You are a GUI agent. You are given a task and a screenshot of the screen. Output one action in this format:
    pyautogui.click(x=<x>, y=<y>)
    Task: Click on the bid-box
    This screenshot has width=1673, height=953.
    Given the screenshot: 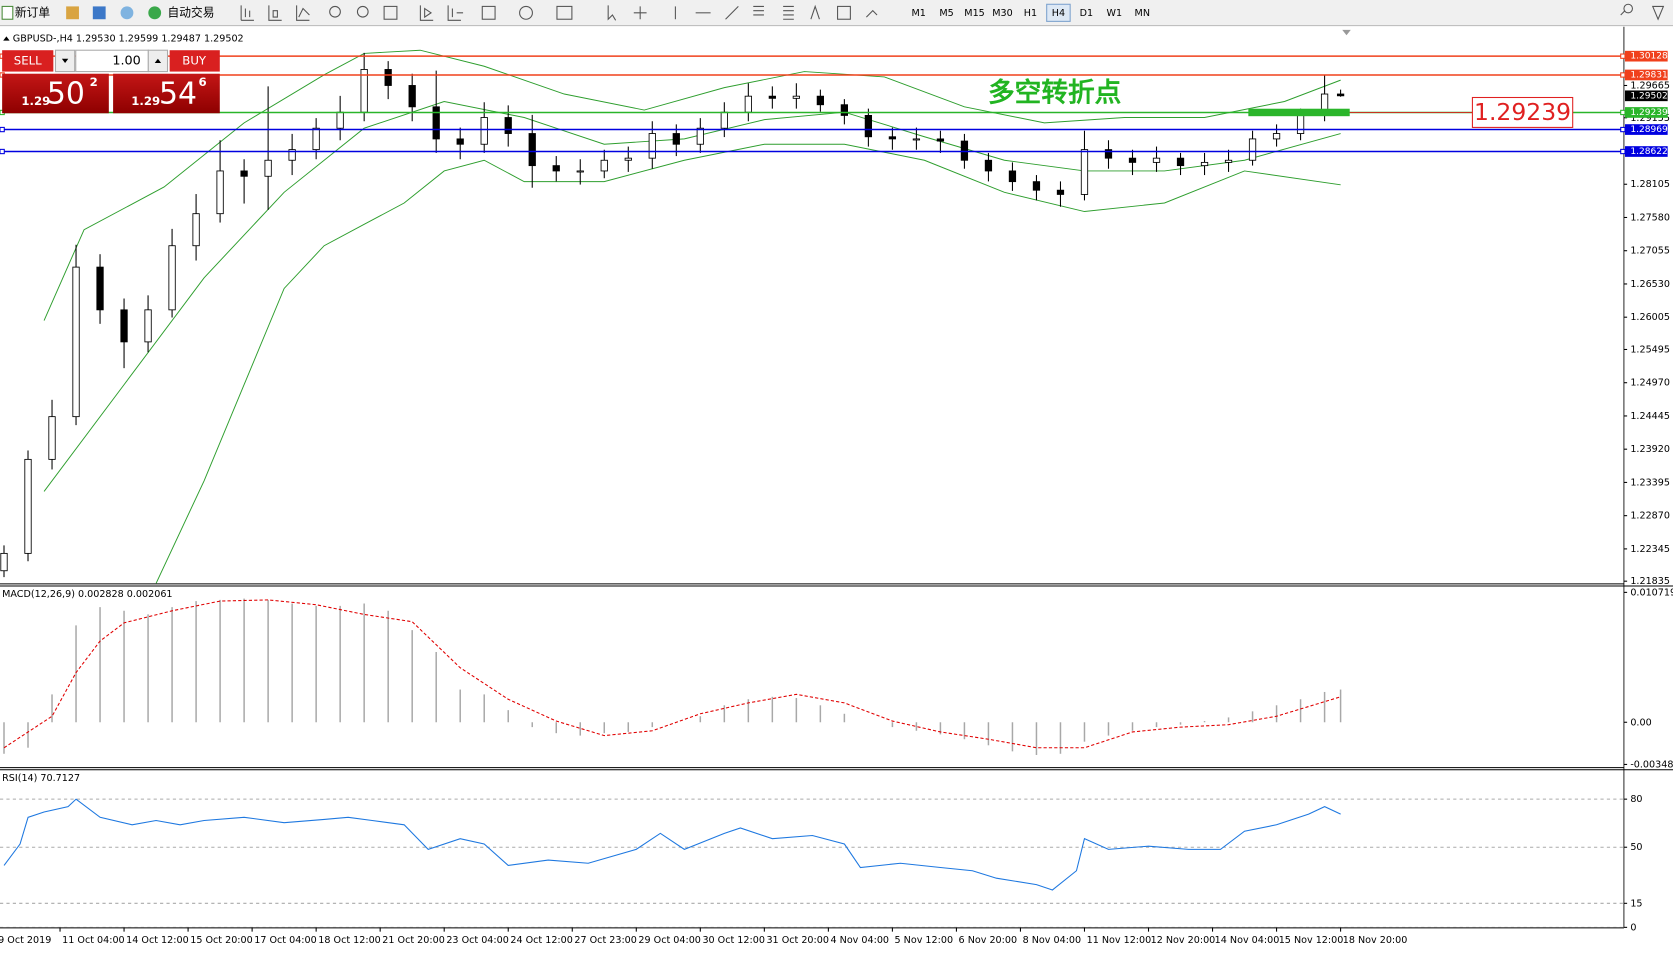 What is the action you would take?
    pyautogui.click(x=55, y=93)
    